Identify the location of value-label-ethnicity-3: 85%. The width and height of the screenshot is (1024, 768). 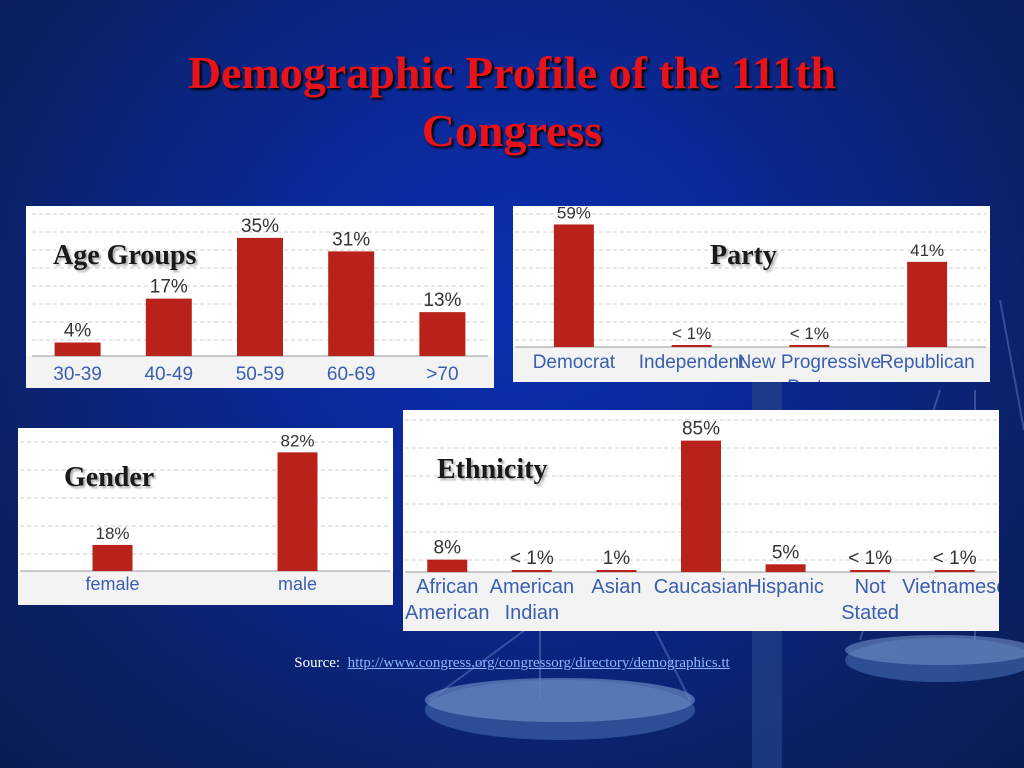
(701, 429).